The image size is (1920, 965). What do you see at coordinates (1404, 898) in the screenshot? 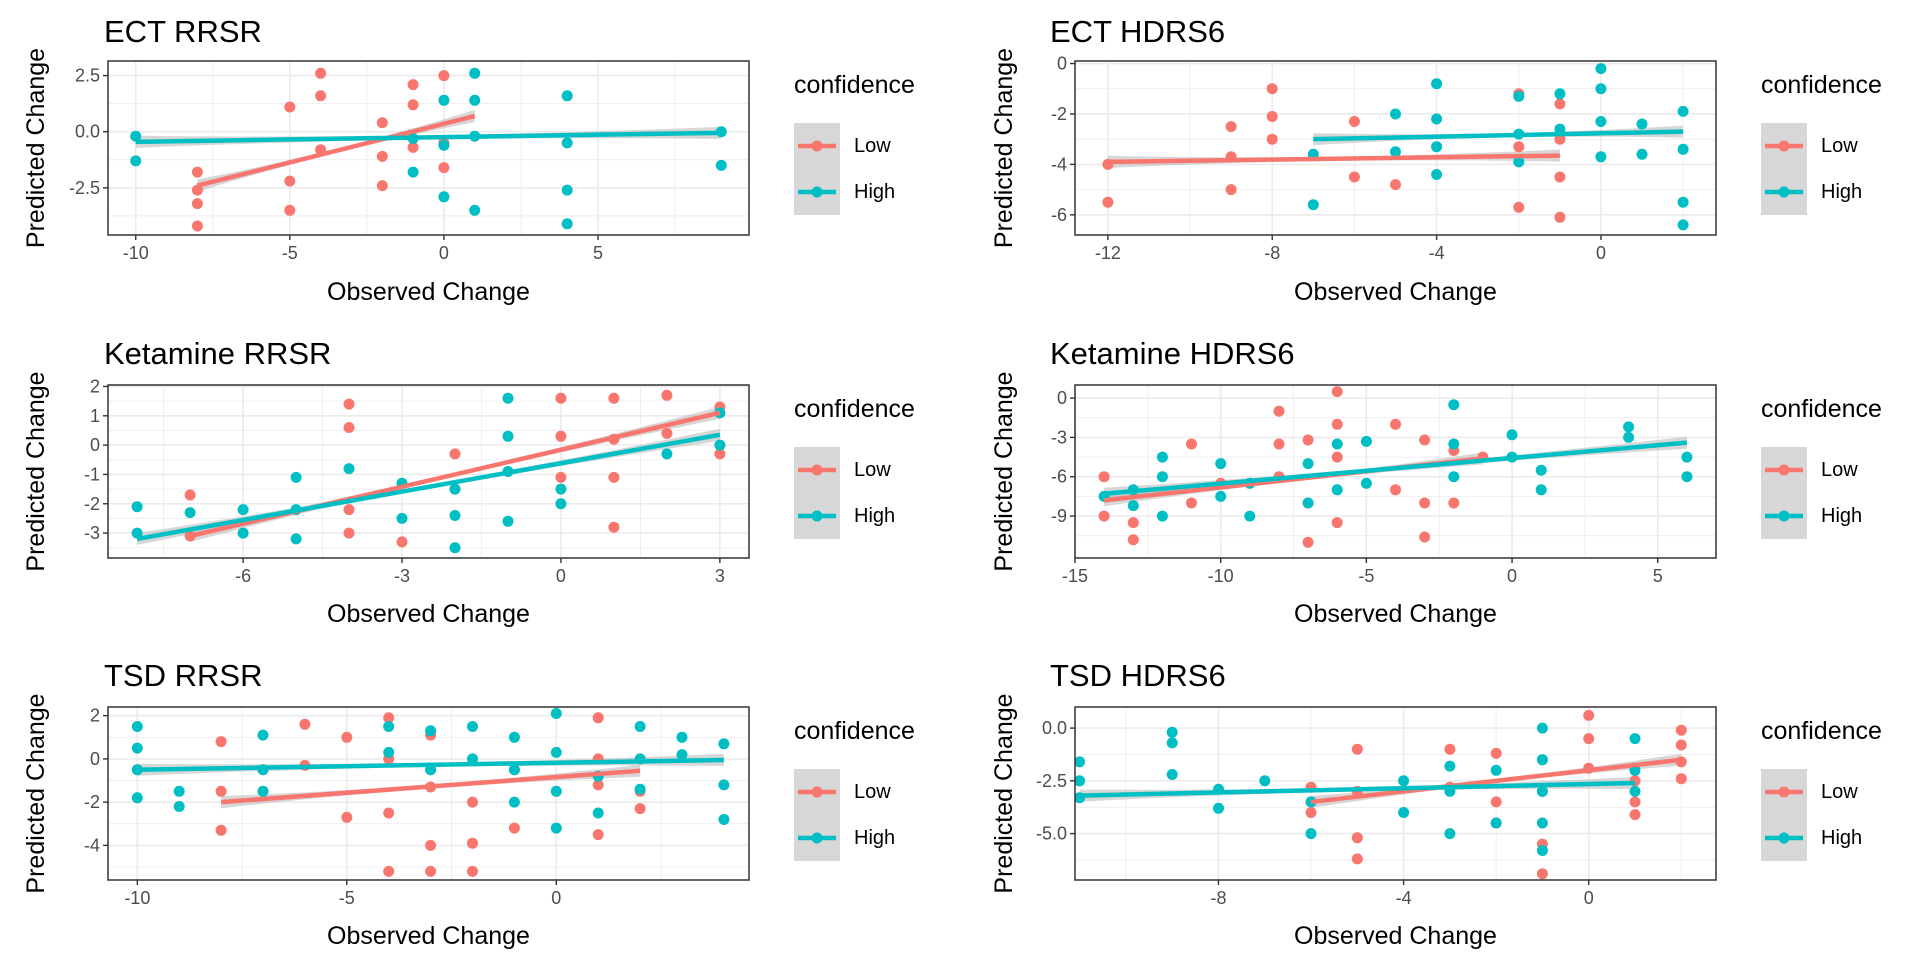
I see `x-tick-label: -4` at bounding box center [1404, 898].